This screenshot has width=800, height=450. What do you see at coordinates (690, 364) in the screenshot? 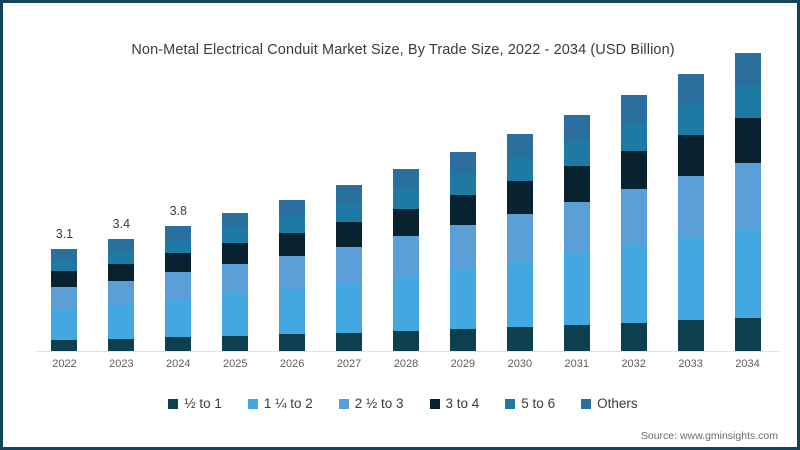
I see `x-axis-label-2033: 2033` at bounding box center [690, 364].